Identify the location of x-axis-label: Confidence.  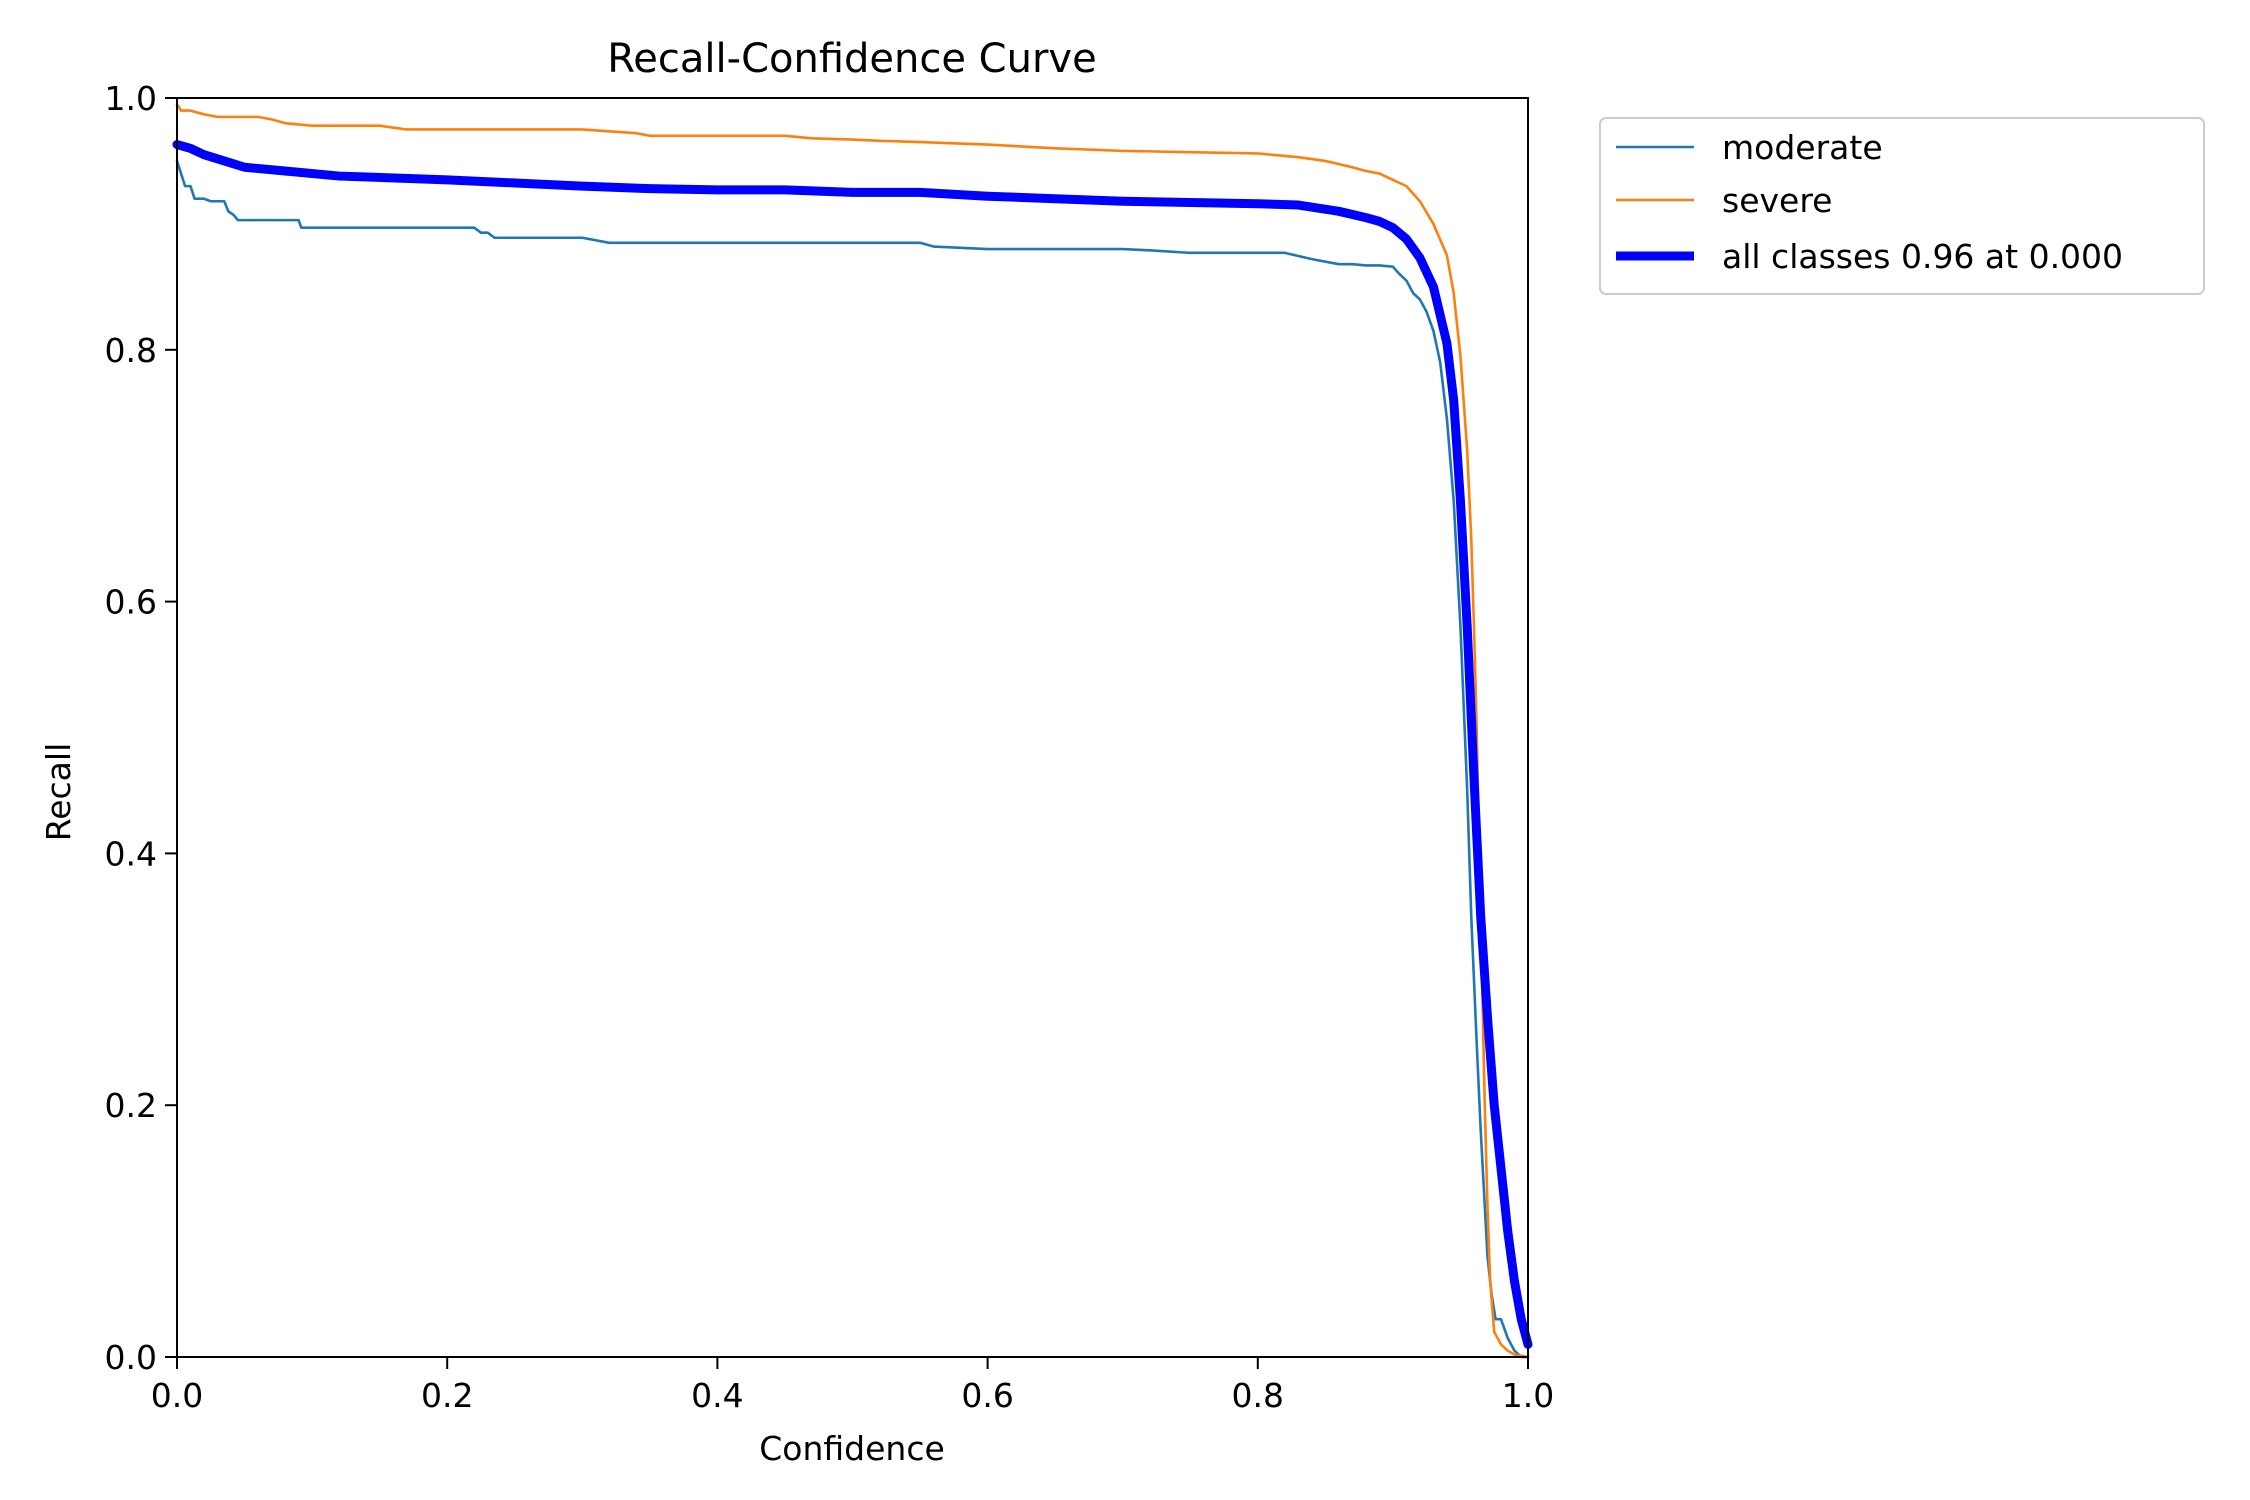
(852, 1448).